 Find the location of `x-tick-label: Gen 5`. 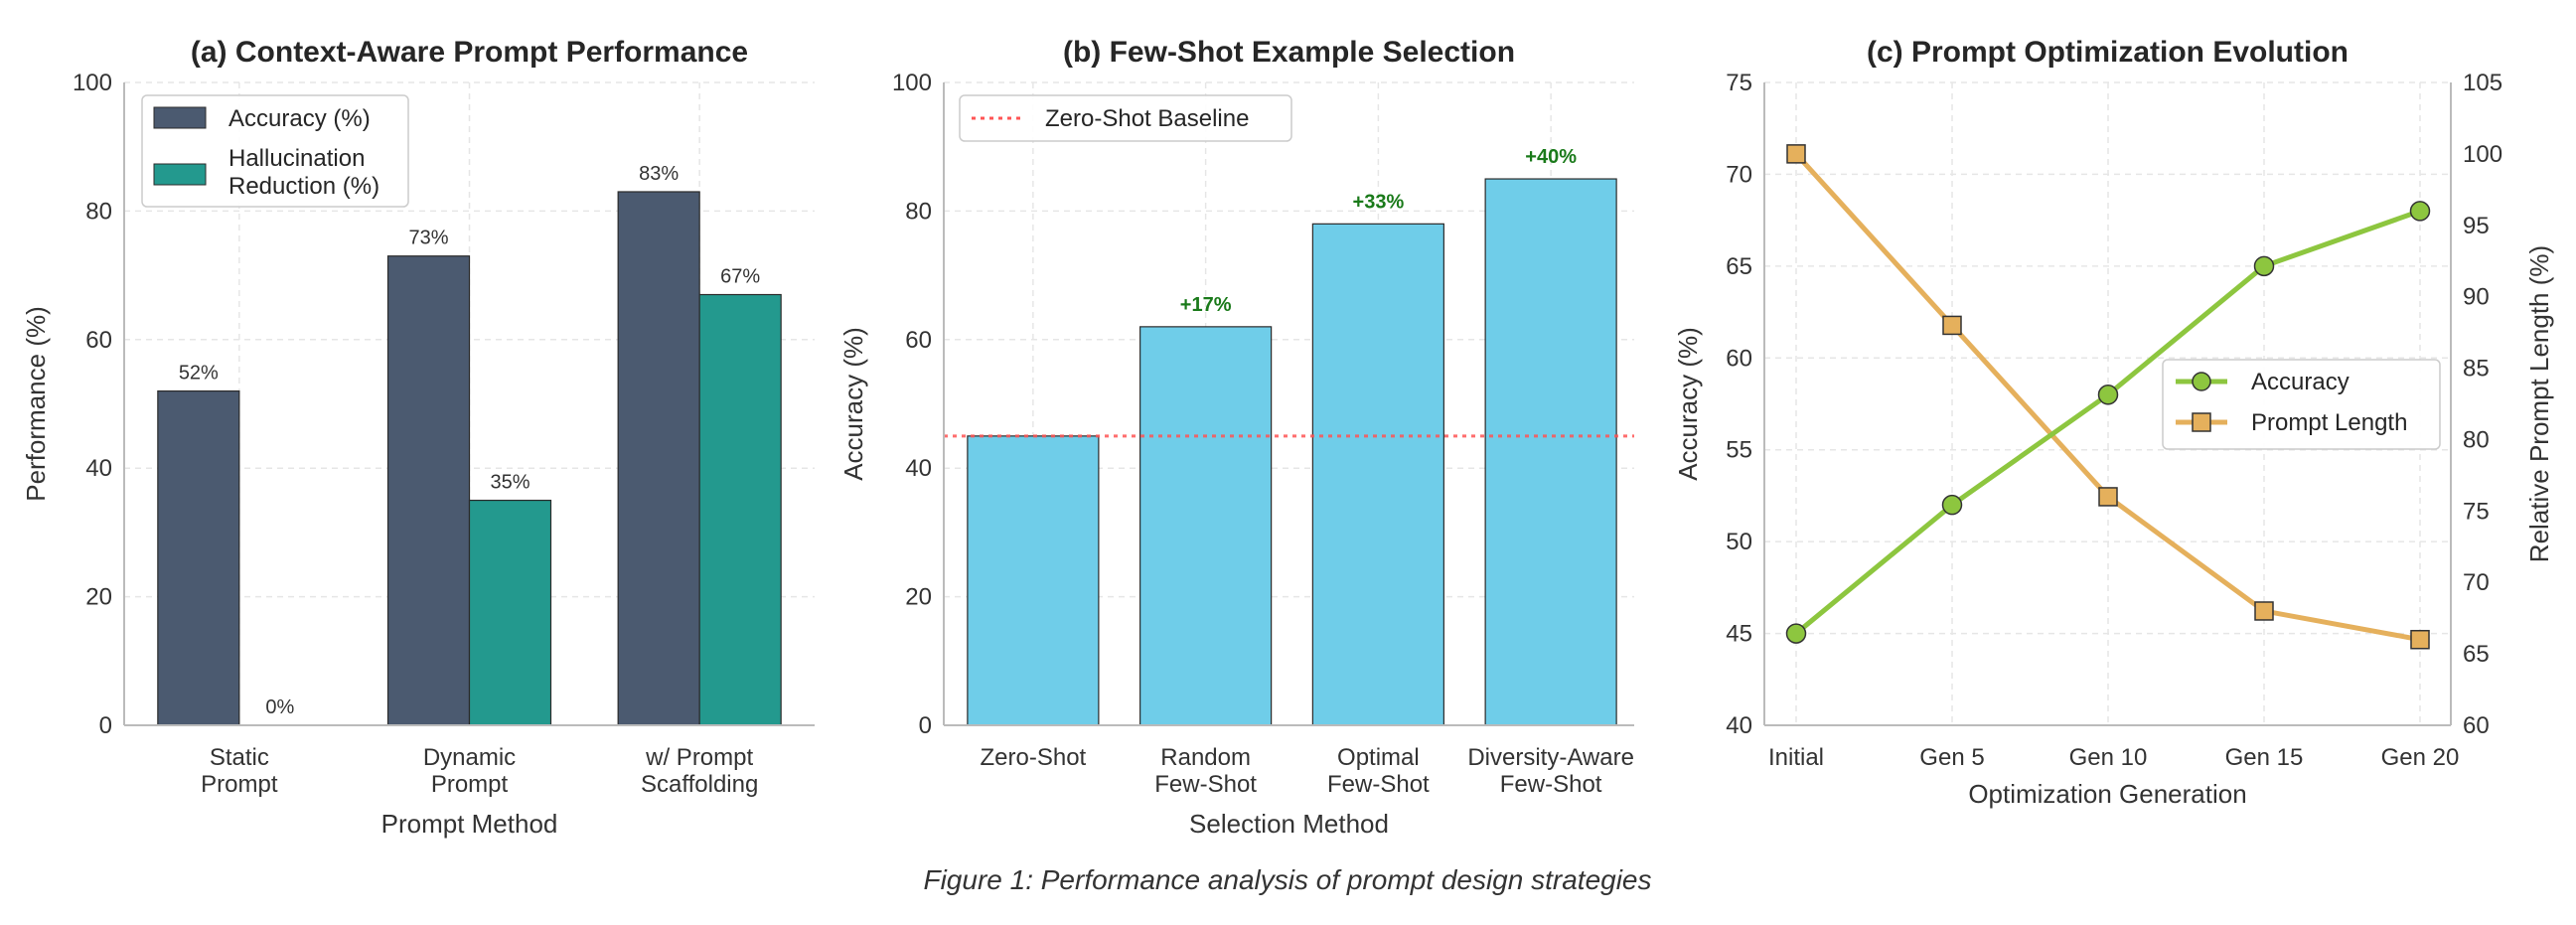

x-tick-label: Gen 5 is located at coordinates (1951, 757).